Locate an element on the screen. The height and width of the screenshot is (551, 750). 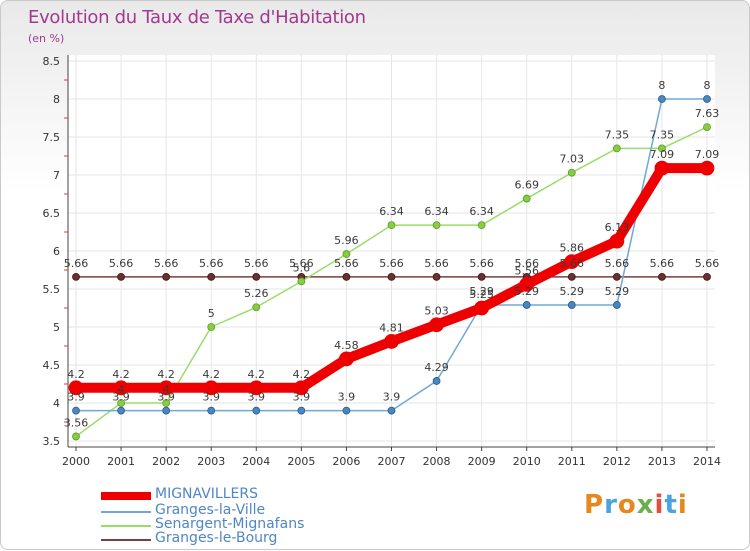
data-label-granges-la-ville: 4.29 is located at coordinates (436, 367).